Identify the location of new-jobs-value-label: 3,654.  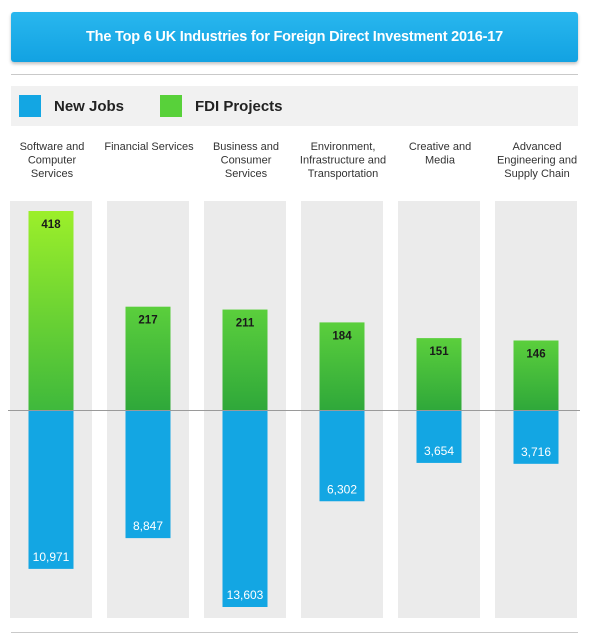
(439, 451).